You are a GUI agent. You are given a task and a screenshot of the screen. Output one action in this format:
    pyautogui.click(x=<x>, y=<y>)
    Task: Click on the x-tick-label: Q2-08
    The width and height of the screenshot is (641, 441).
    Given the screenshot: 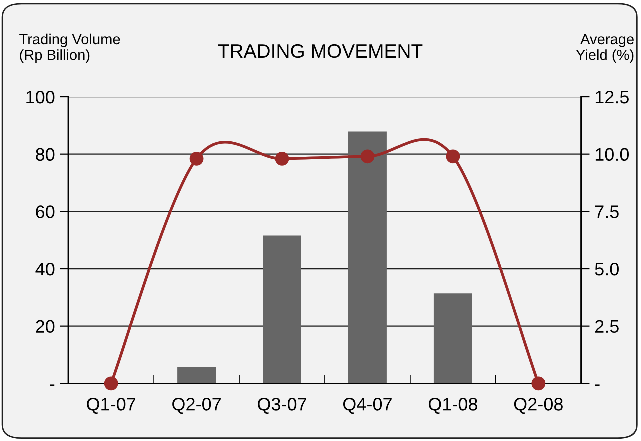 What is the action you would take?
    pyautogui.click(x=538, y=406)
    